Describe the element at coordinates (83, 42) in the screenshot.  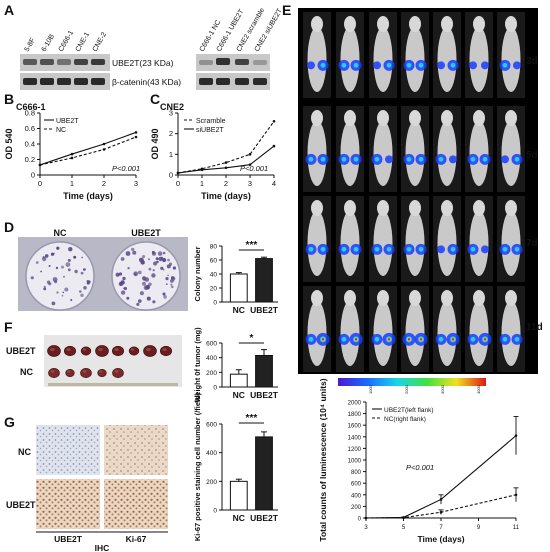
I see `lane-label: CNE-1` at that location.